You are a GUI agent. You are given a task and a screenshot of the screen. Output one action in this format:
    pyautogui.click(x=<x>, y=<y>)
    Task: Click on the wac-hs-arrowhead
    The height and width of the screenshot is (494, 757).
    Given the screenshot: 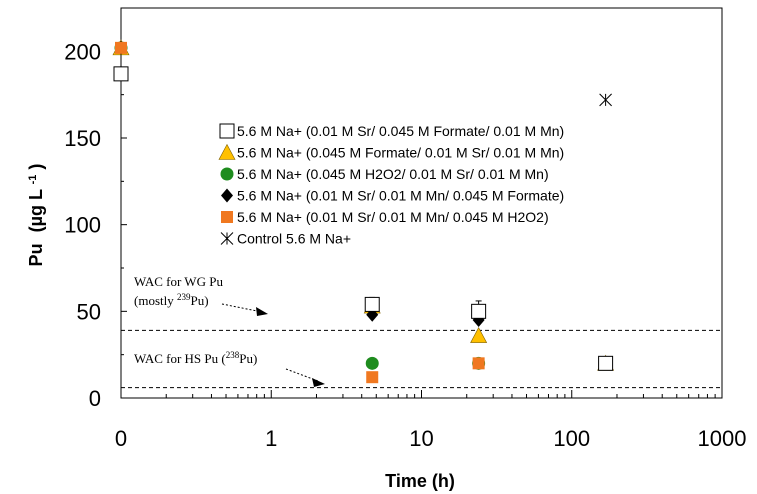 What is the action you would take?
    pyautogui.click(x=318, y=382)
    